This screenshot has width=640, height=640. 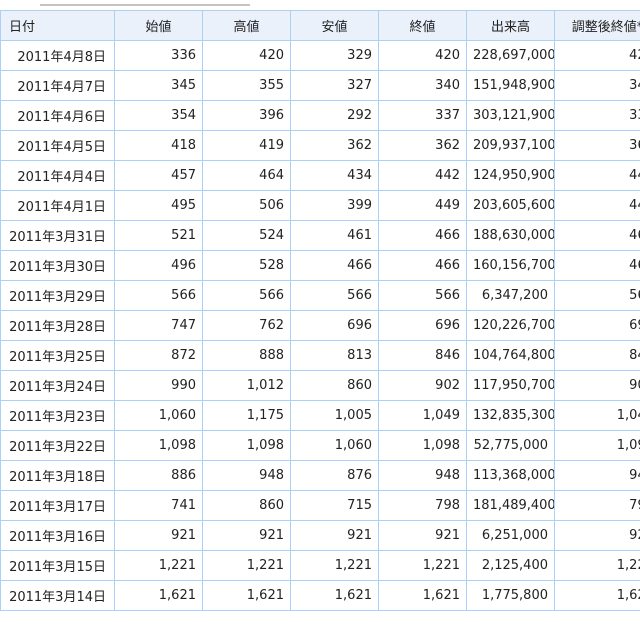 What do you see at coordinates (510, 85) in the screenshot?
I see `cell-volume: 151,948,900` at bounding box center [510, 85].